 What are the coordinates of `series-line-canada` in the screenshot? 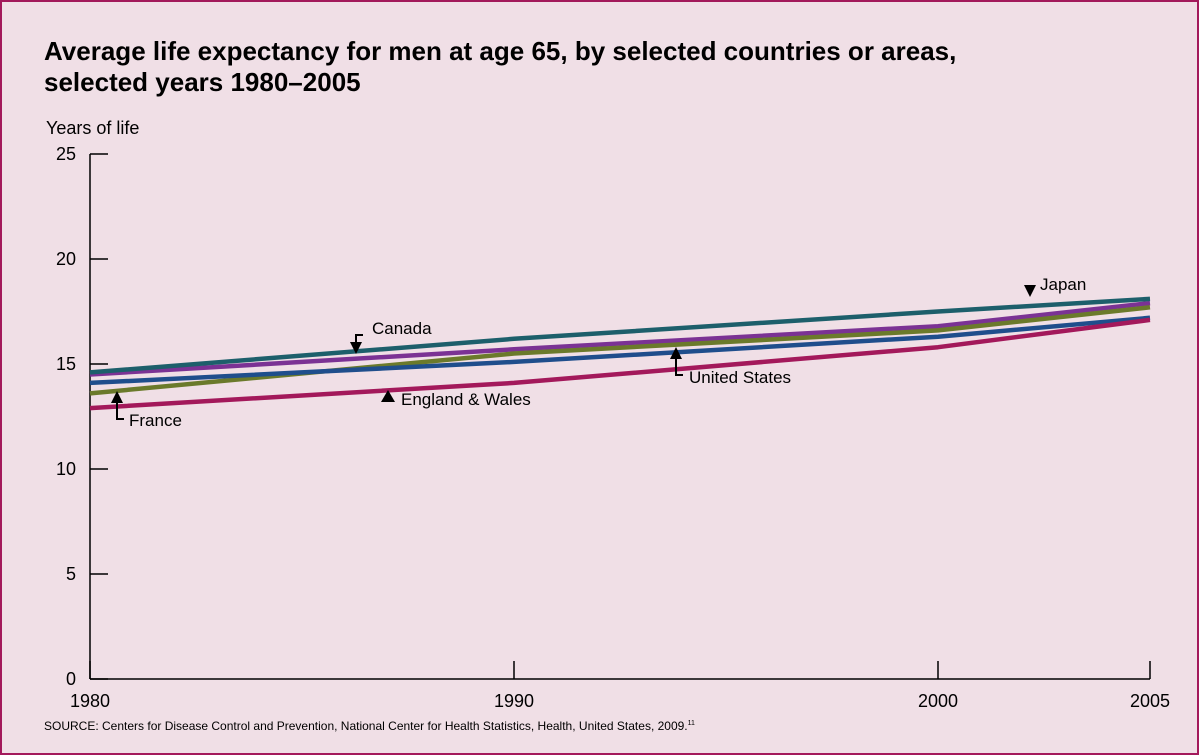 It's located at (620, 338).